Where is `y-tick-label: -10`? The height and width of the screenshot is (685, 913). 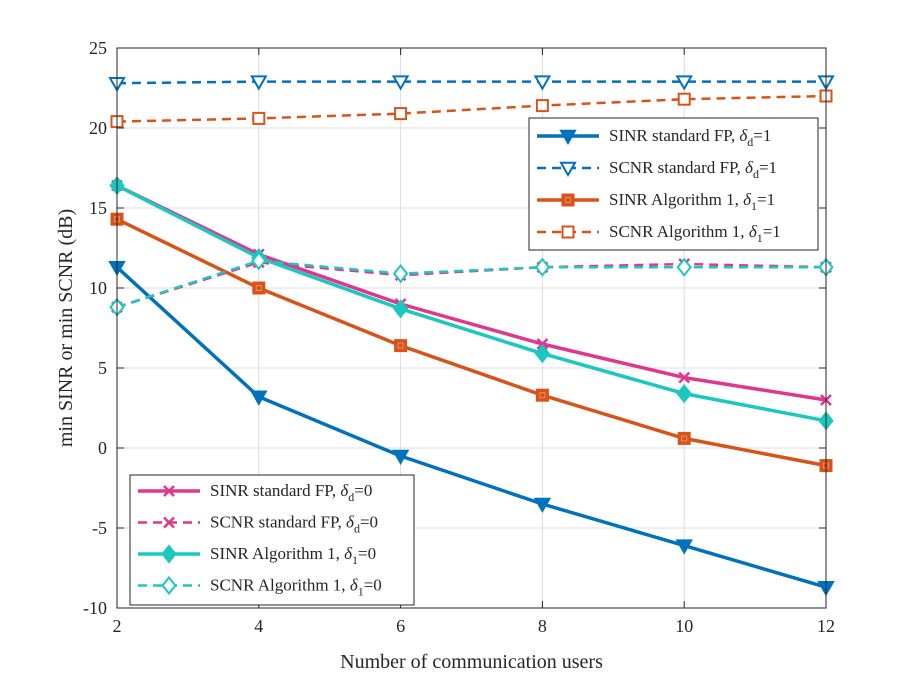 y-tick-label: -10 is located at coordinates (95, 608).